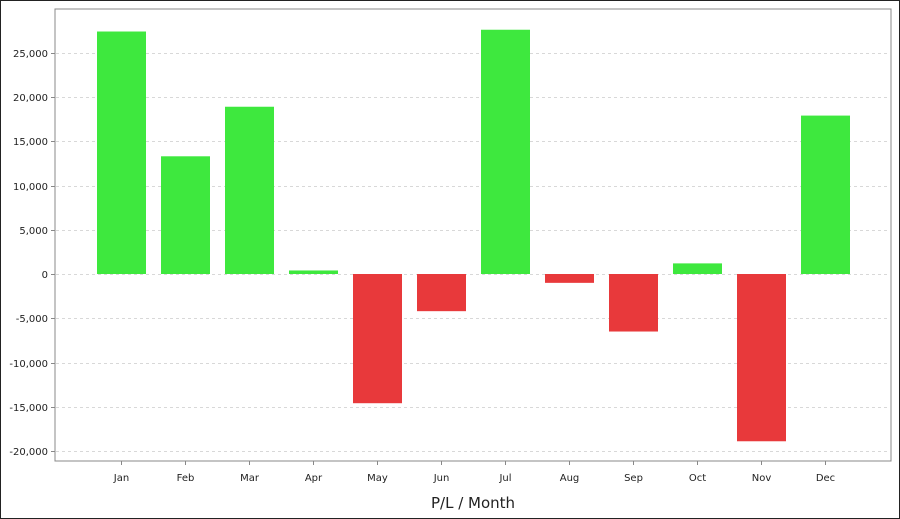 This screenshot has width=900, height=519. I want to click on y-tick-label: 0, so click(45, 275).